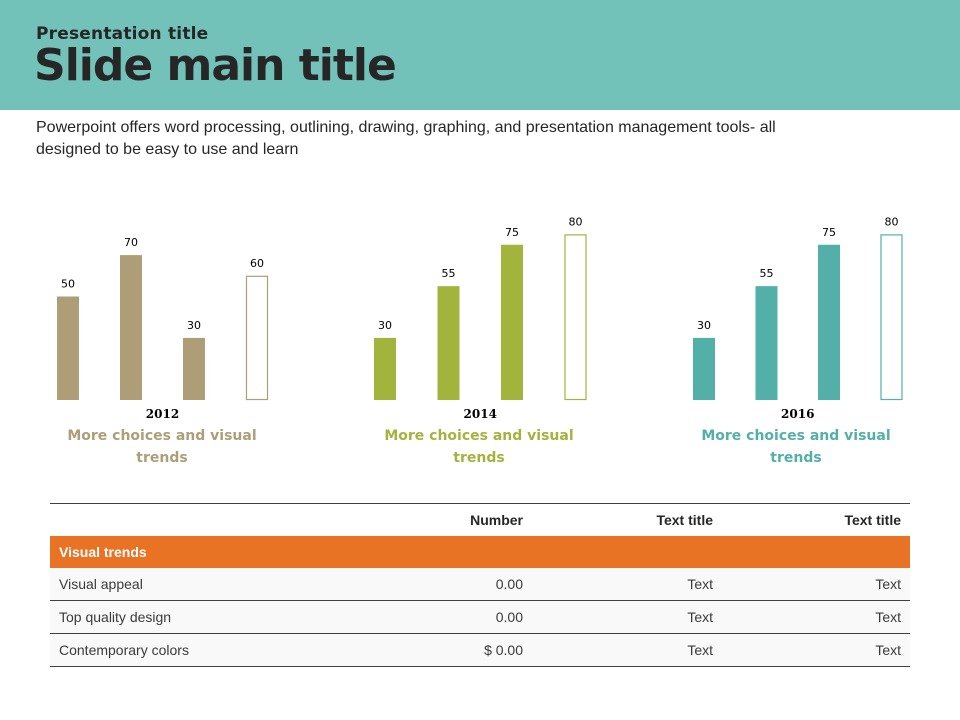 The width and height of the screenshot is (960, 720). I want to click on table-header, so click(192, 519).